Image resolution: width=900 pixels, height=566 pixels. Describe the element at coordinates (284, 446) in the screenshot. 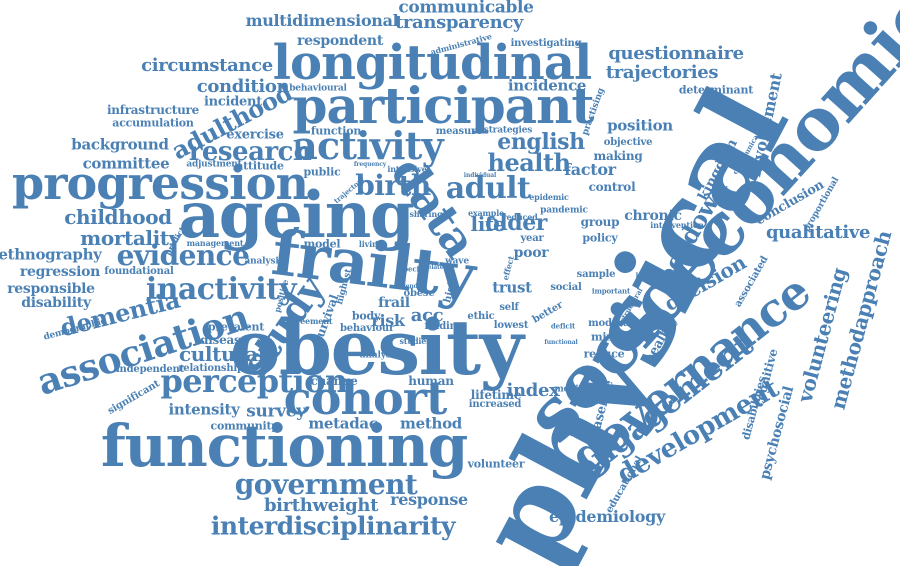

I see `word-functioning: functioning` at that location.